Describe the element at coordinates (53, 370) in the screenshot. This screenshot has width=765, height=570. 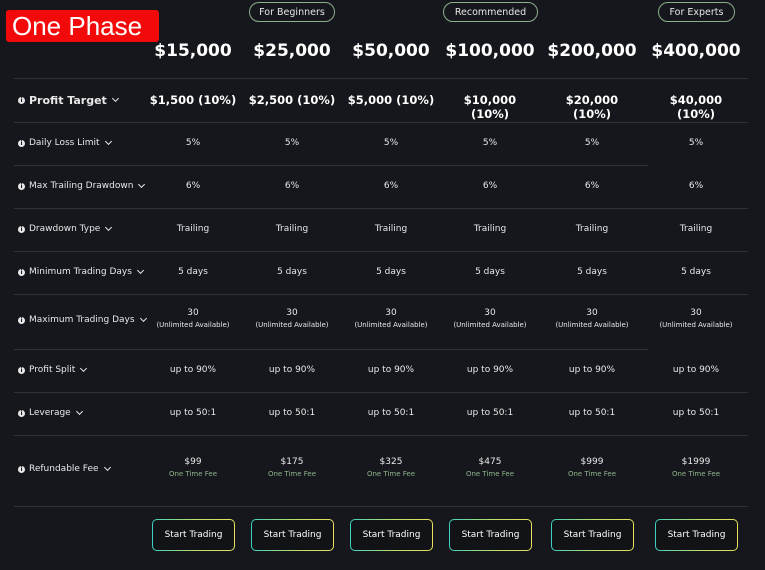
I see `row-label-profit-split: i Profit Split` at that location.